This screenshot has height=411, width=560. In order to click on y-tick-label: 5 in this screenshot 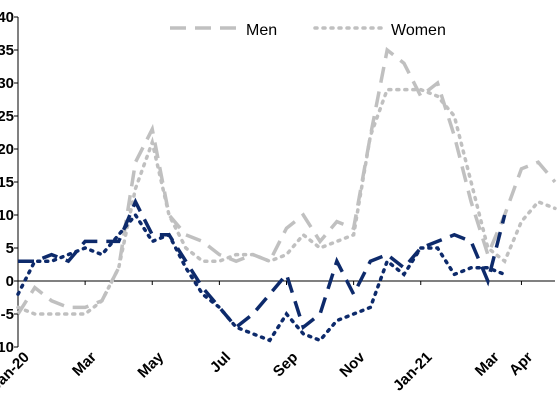, I will do `click(10, 248)`.